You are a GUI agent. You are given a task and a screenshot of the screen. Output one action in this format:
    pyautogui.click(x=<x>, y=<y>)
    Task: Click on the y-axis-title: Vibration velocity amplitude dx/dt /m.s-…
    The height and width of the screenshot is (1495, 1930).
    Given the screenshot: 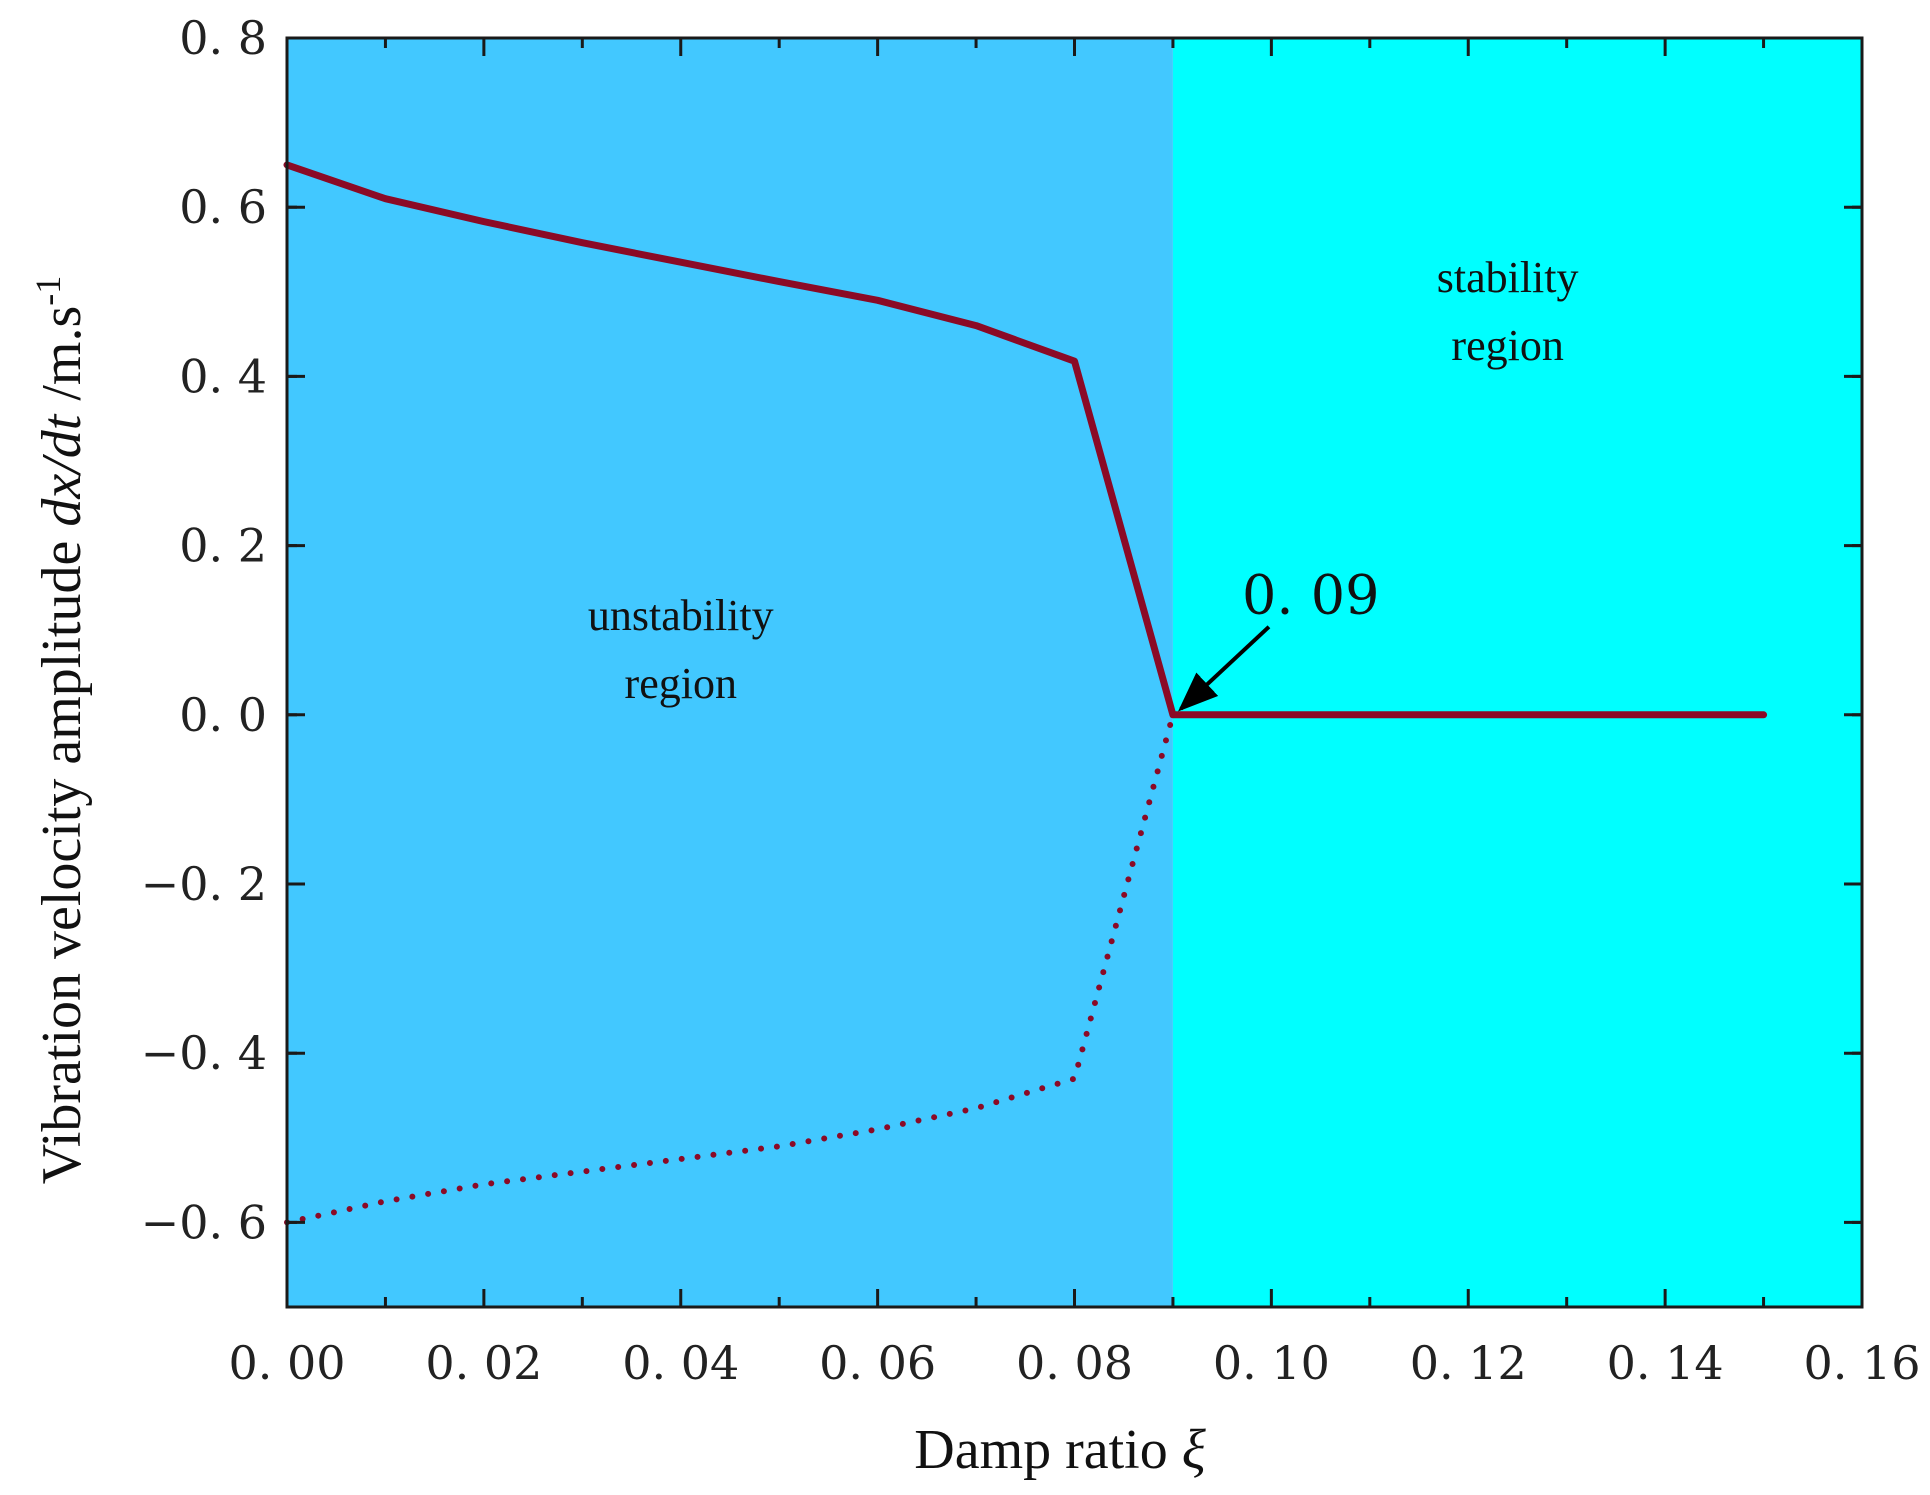 What is the action you would take?
    pyautogui.click(x=60, y=730)
    